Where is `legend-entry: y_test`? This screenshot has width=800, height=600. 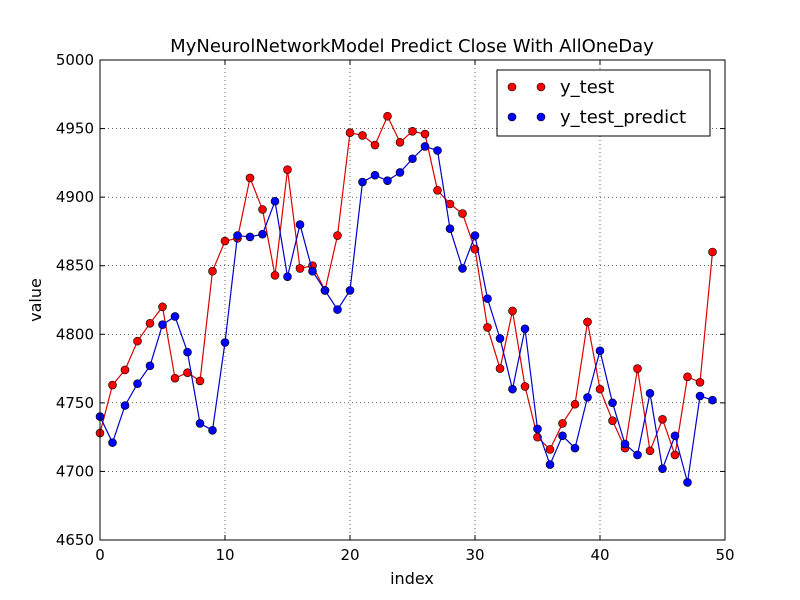
legend-entry: y_test is located at coordinates (560, 87).